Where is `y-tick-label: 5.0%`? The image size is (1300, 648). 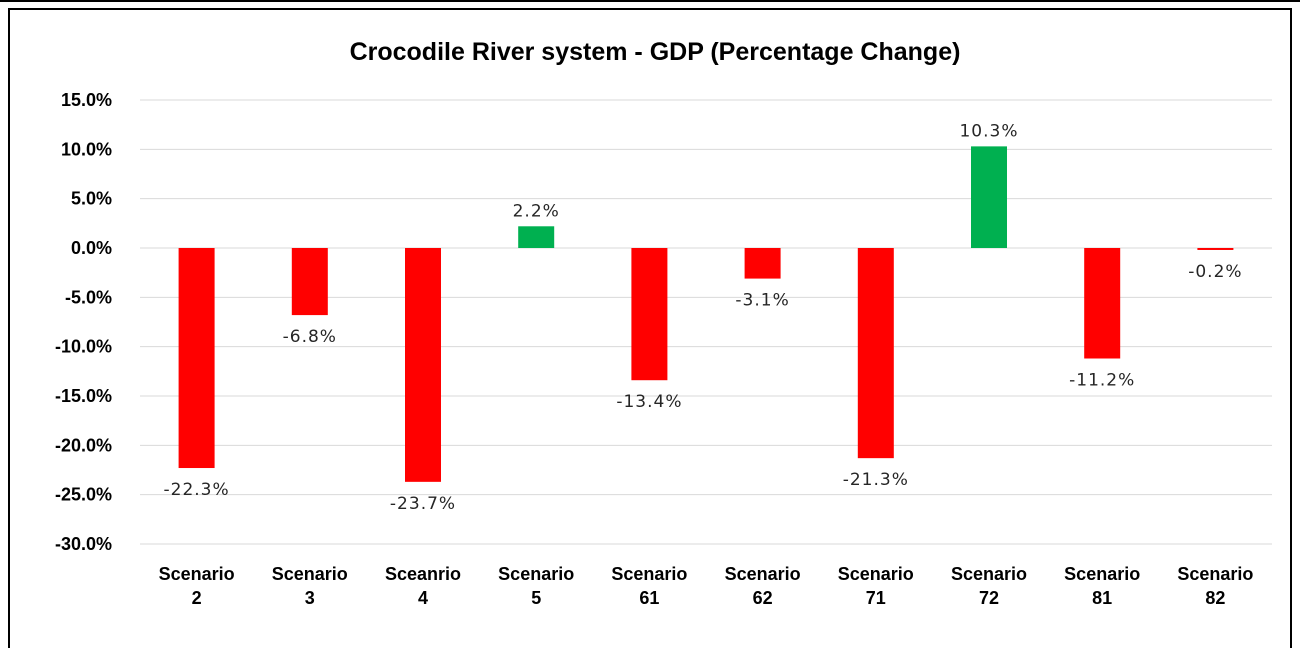 y-tick-label: 5.0% is located at coordinates (91, 199).